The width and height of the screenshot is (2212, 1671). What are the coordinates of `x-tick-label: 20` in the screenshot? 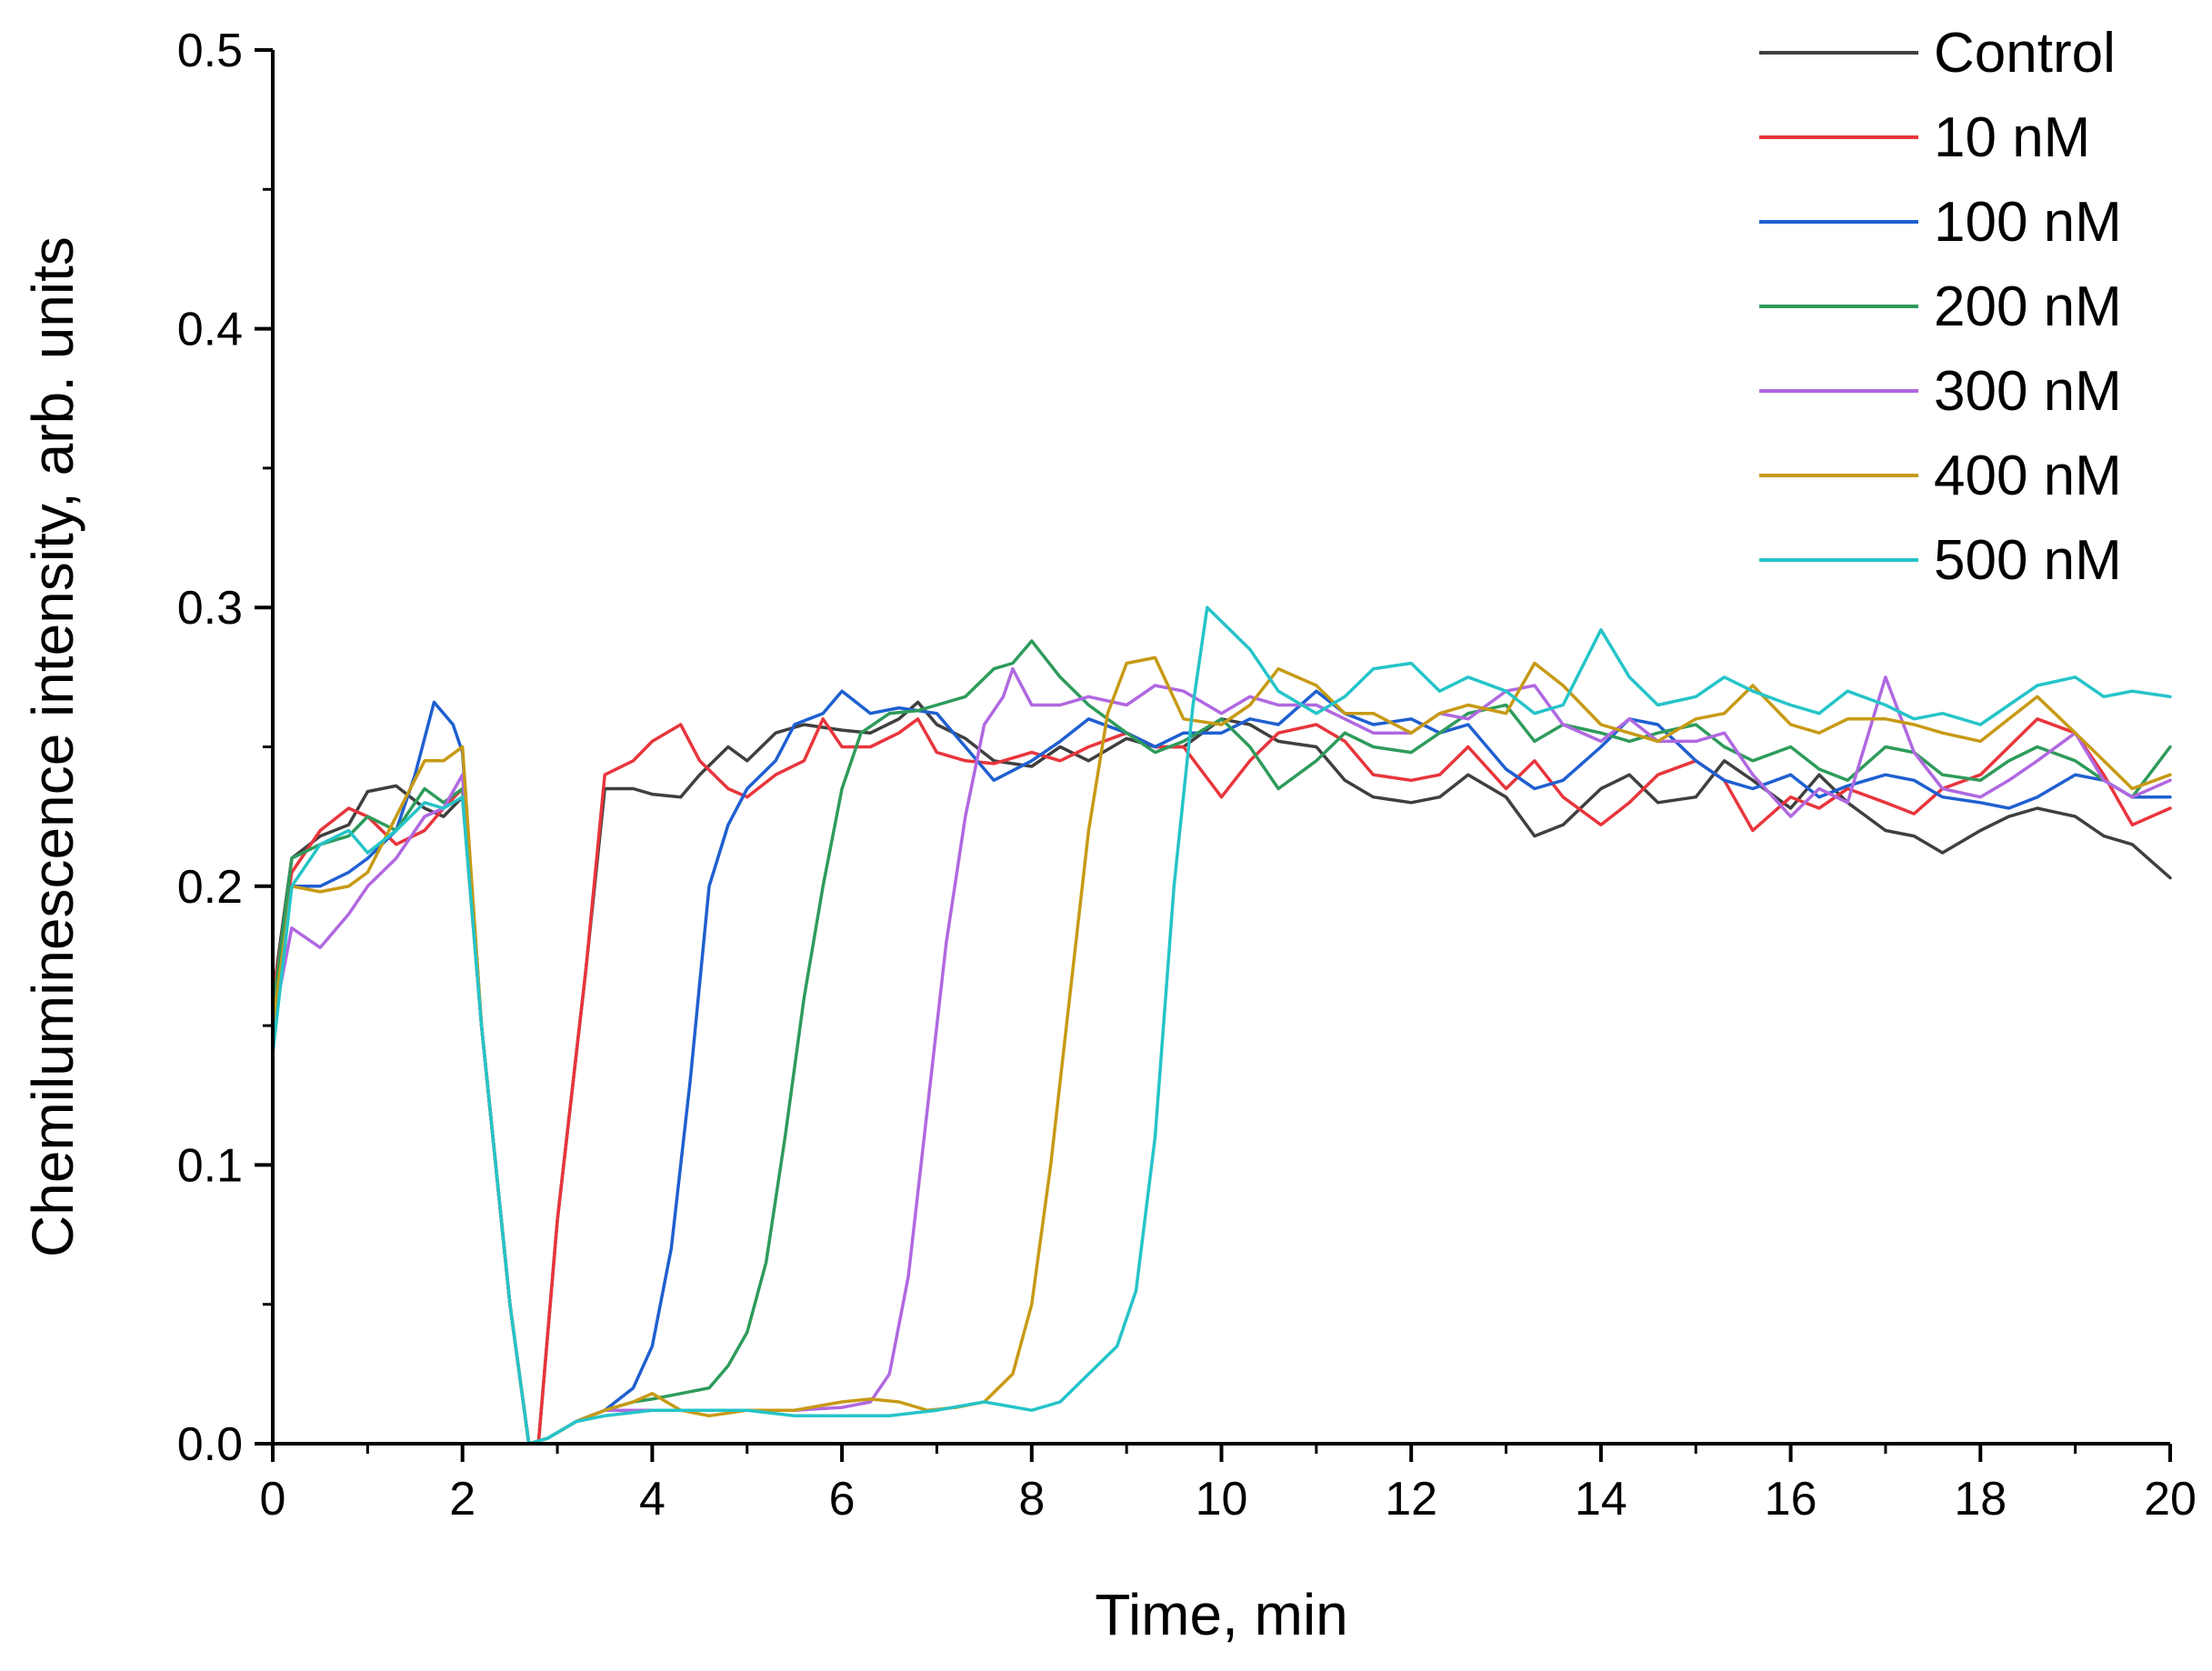 It's located at (2170, 1499).